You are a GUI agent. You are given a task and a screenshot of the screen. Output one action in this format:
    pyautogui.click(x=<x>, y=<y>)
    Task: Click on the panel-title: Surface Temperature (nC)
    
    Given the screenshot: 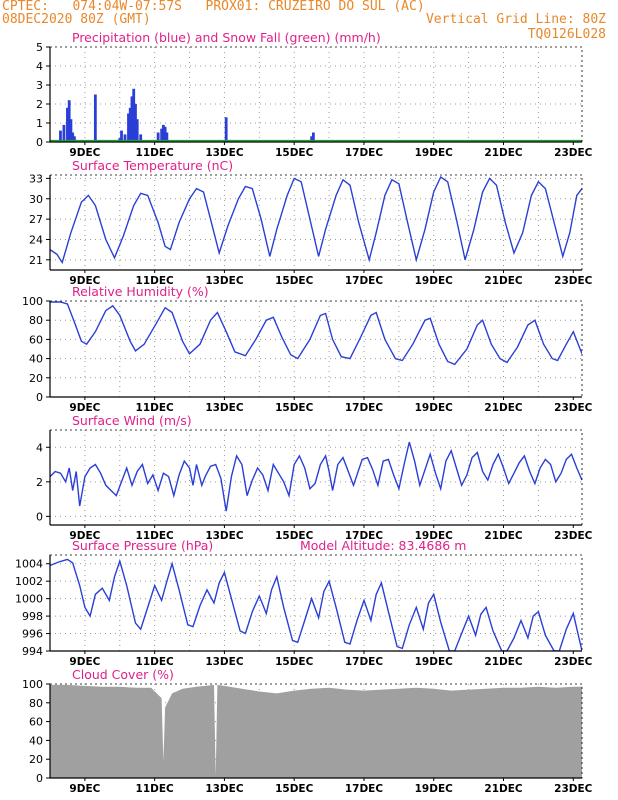 What is the action you would take?
    pyautogui.click(x=152, y=165)
    